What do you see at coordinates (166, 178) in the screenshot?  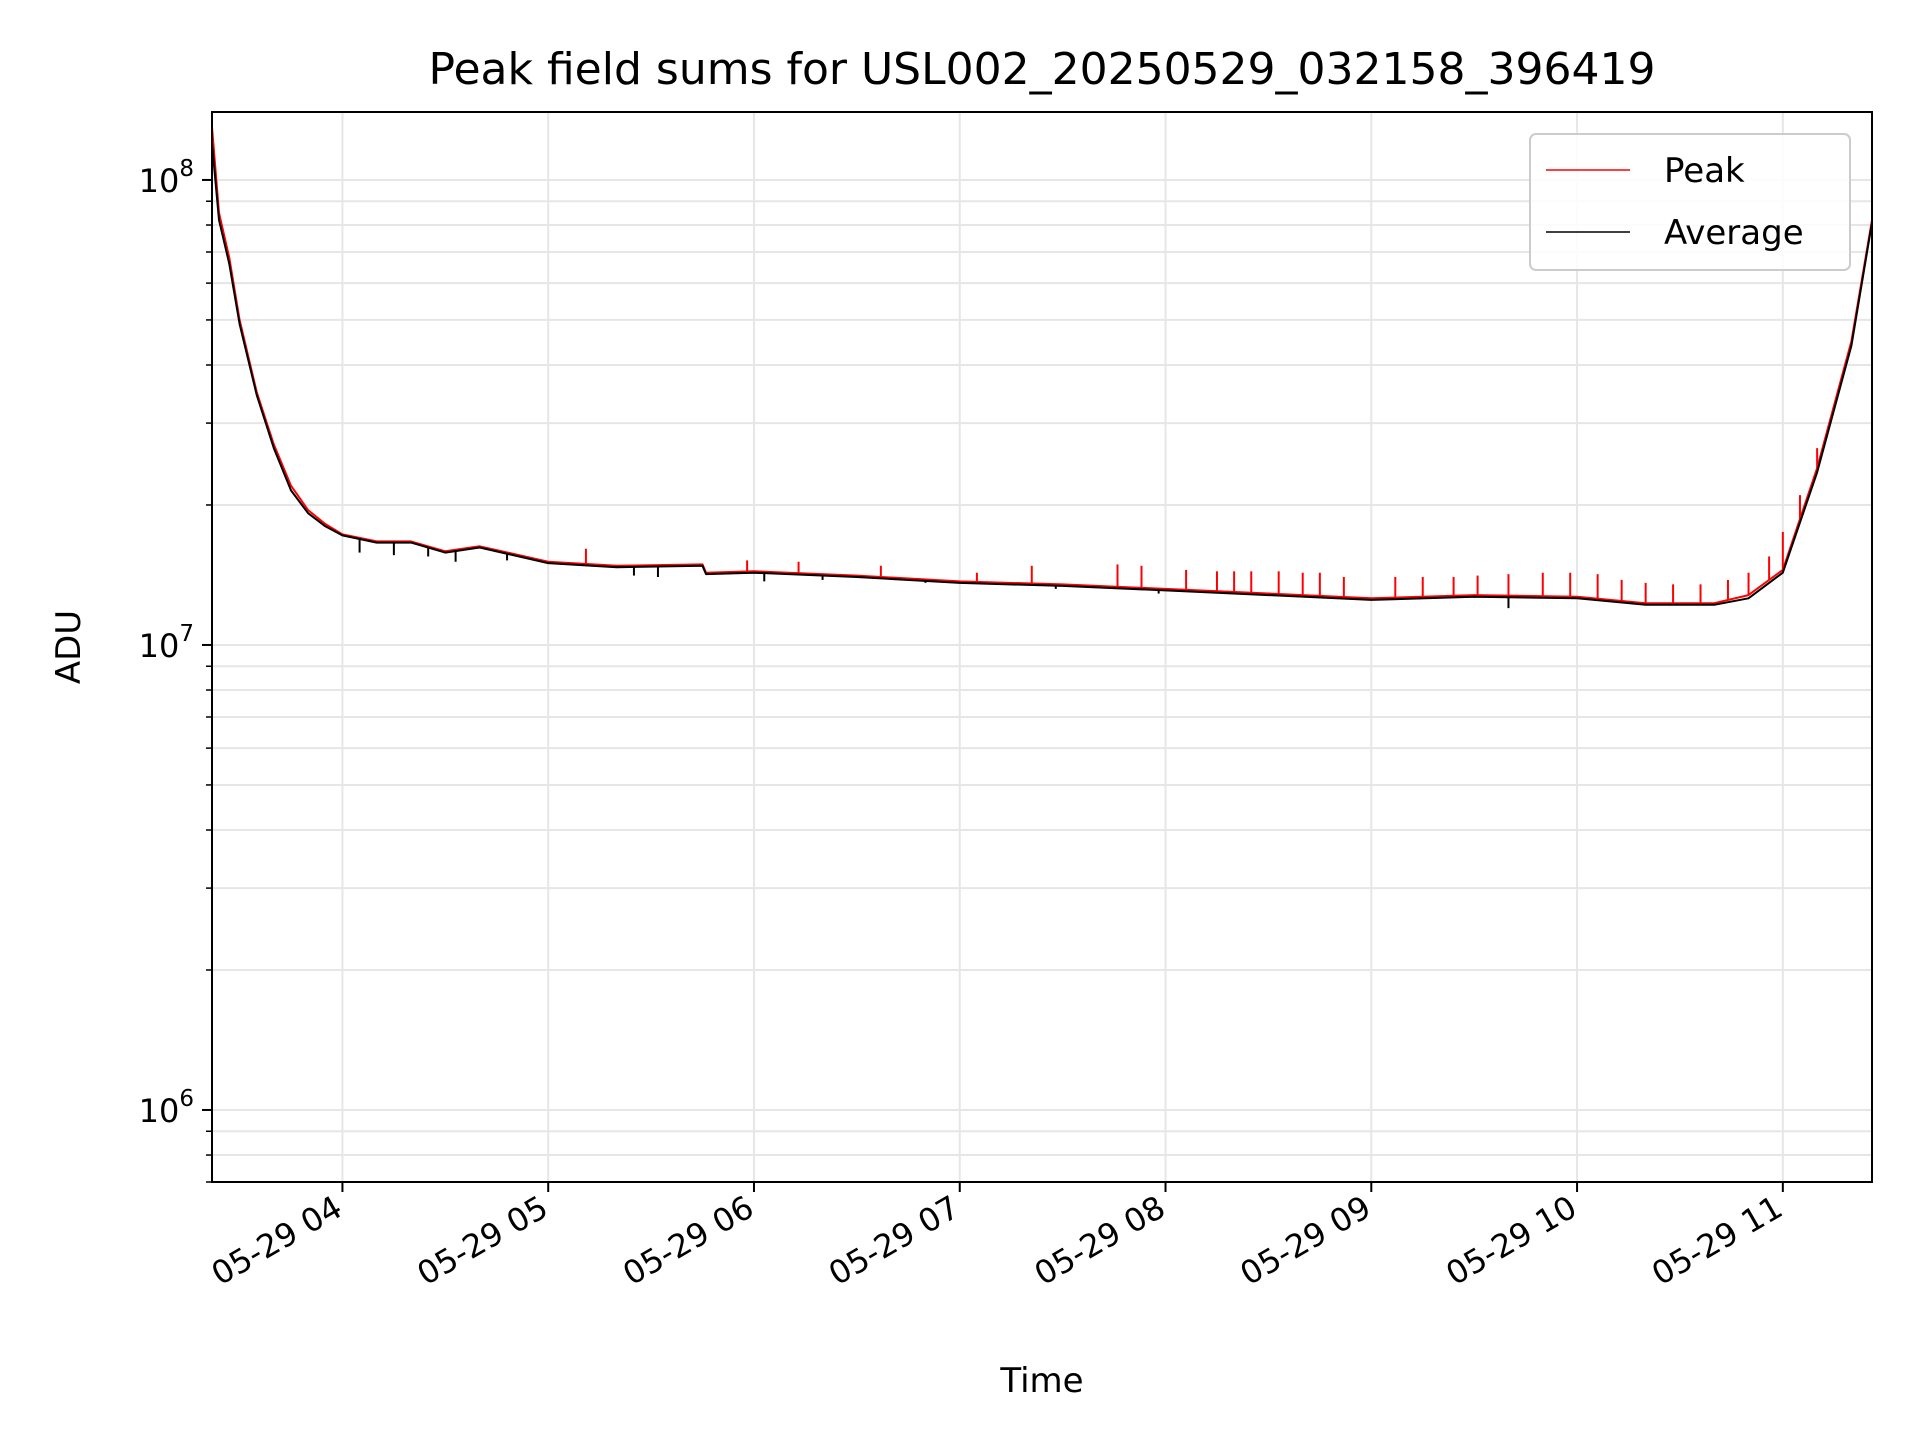 I see `y-tick-label: 10⁸` at bounding box center [166, 178].